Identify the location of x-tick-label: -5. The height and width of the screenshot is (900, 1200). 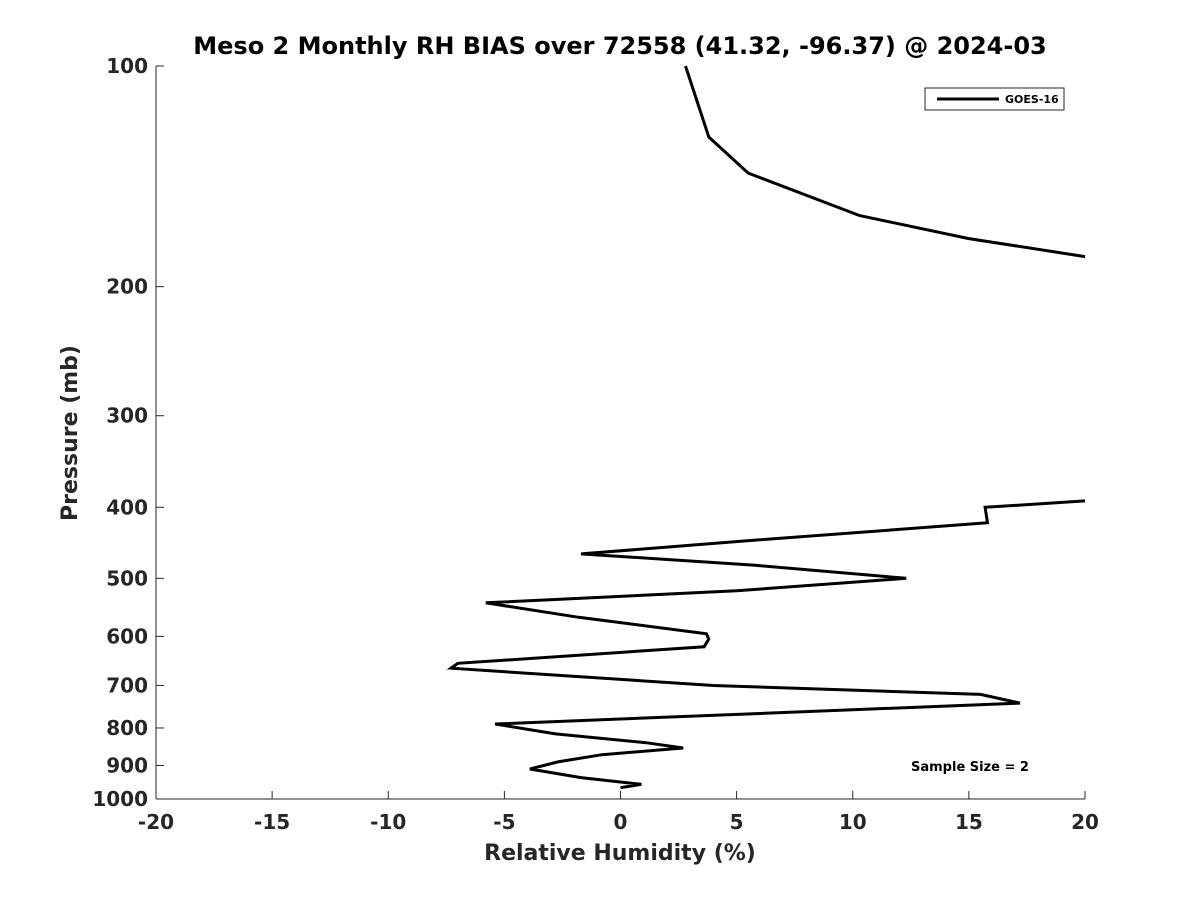
(504, 822).